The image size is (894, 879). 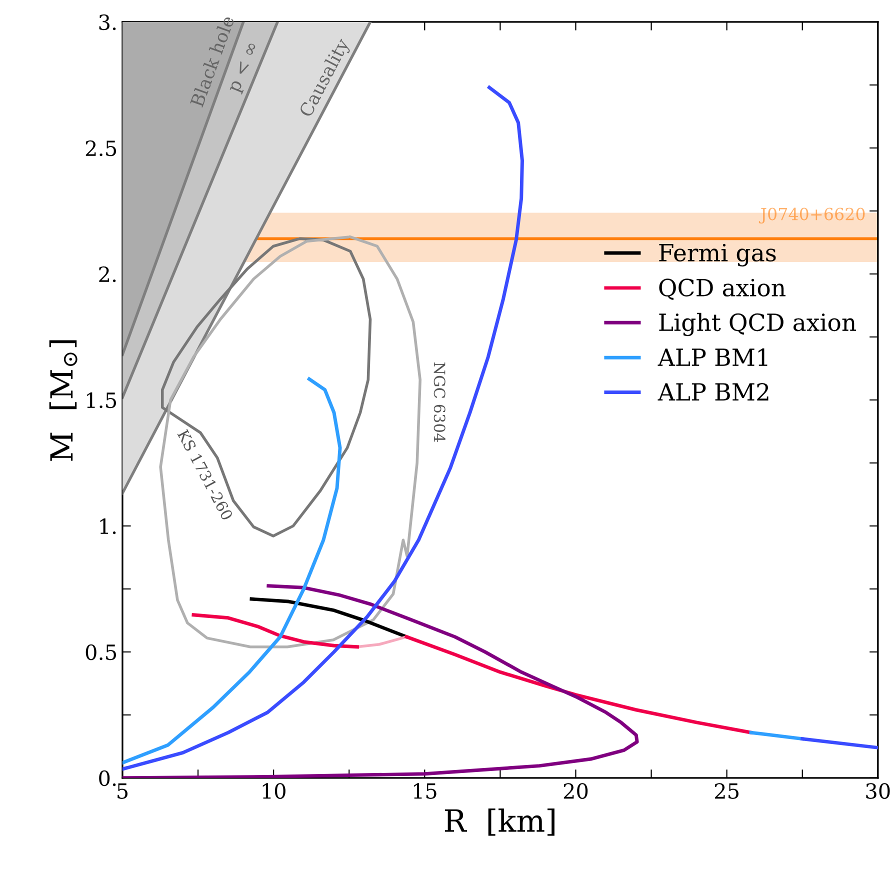 I want to click on legend-label: Light QCD axion, so click(x=757, y=324).